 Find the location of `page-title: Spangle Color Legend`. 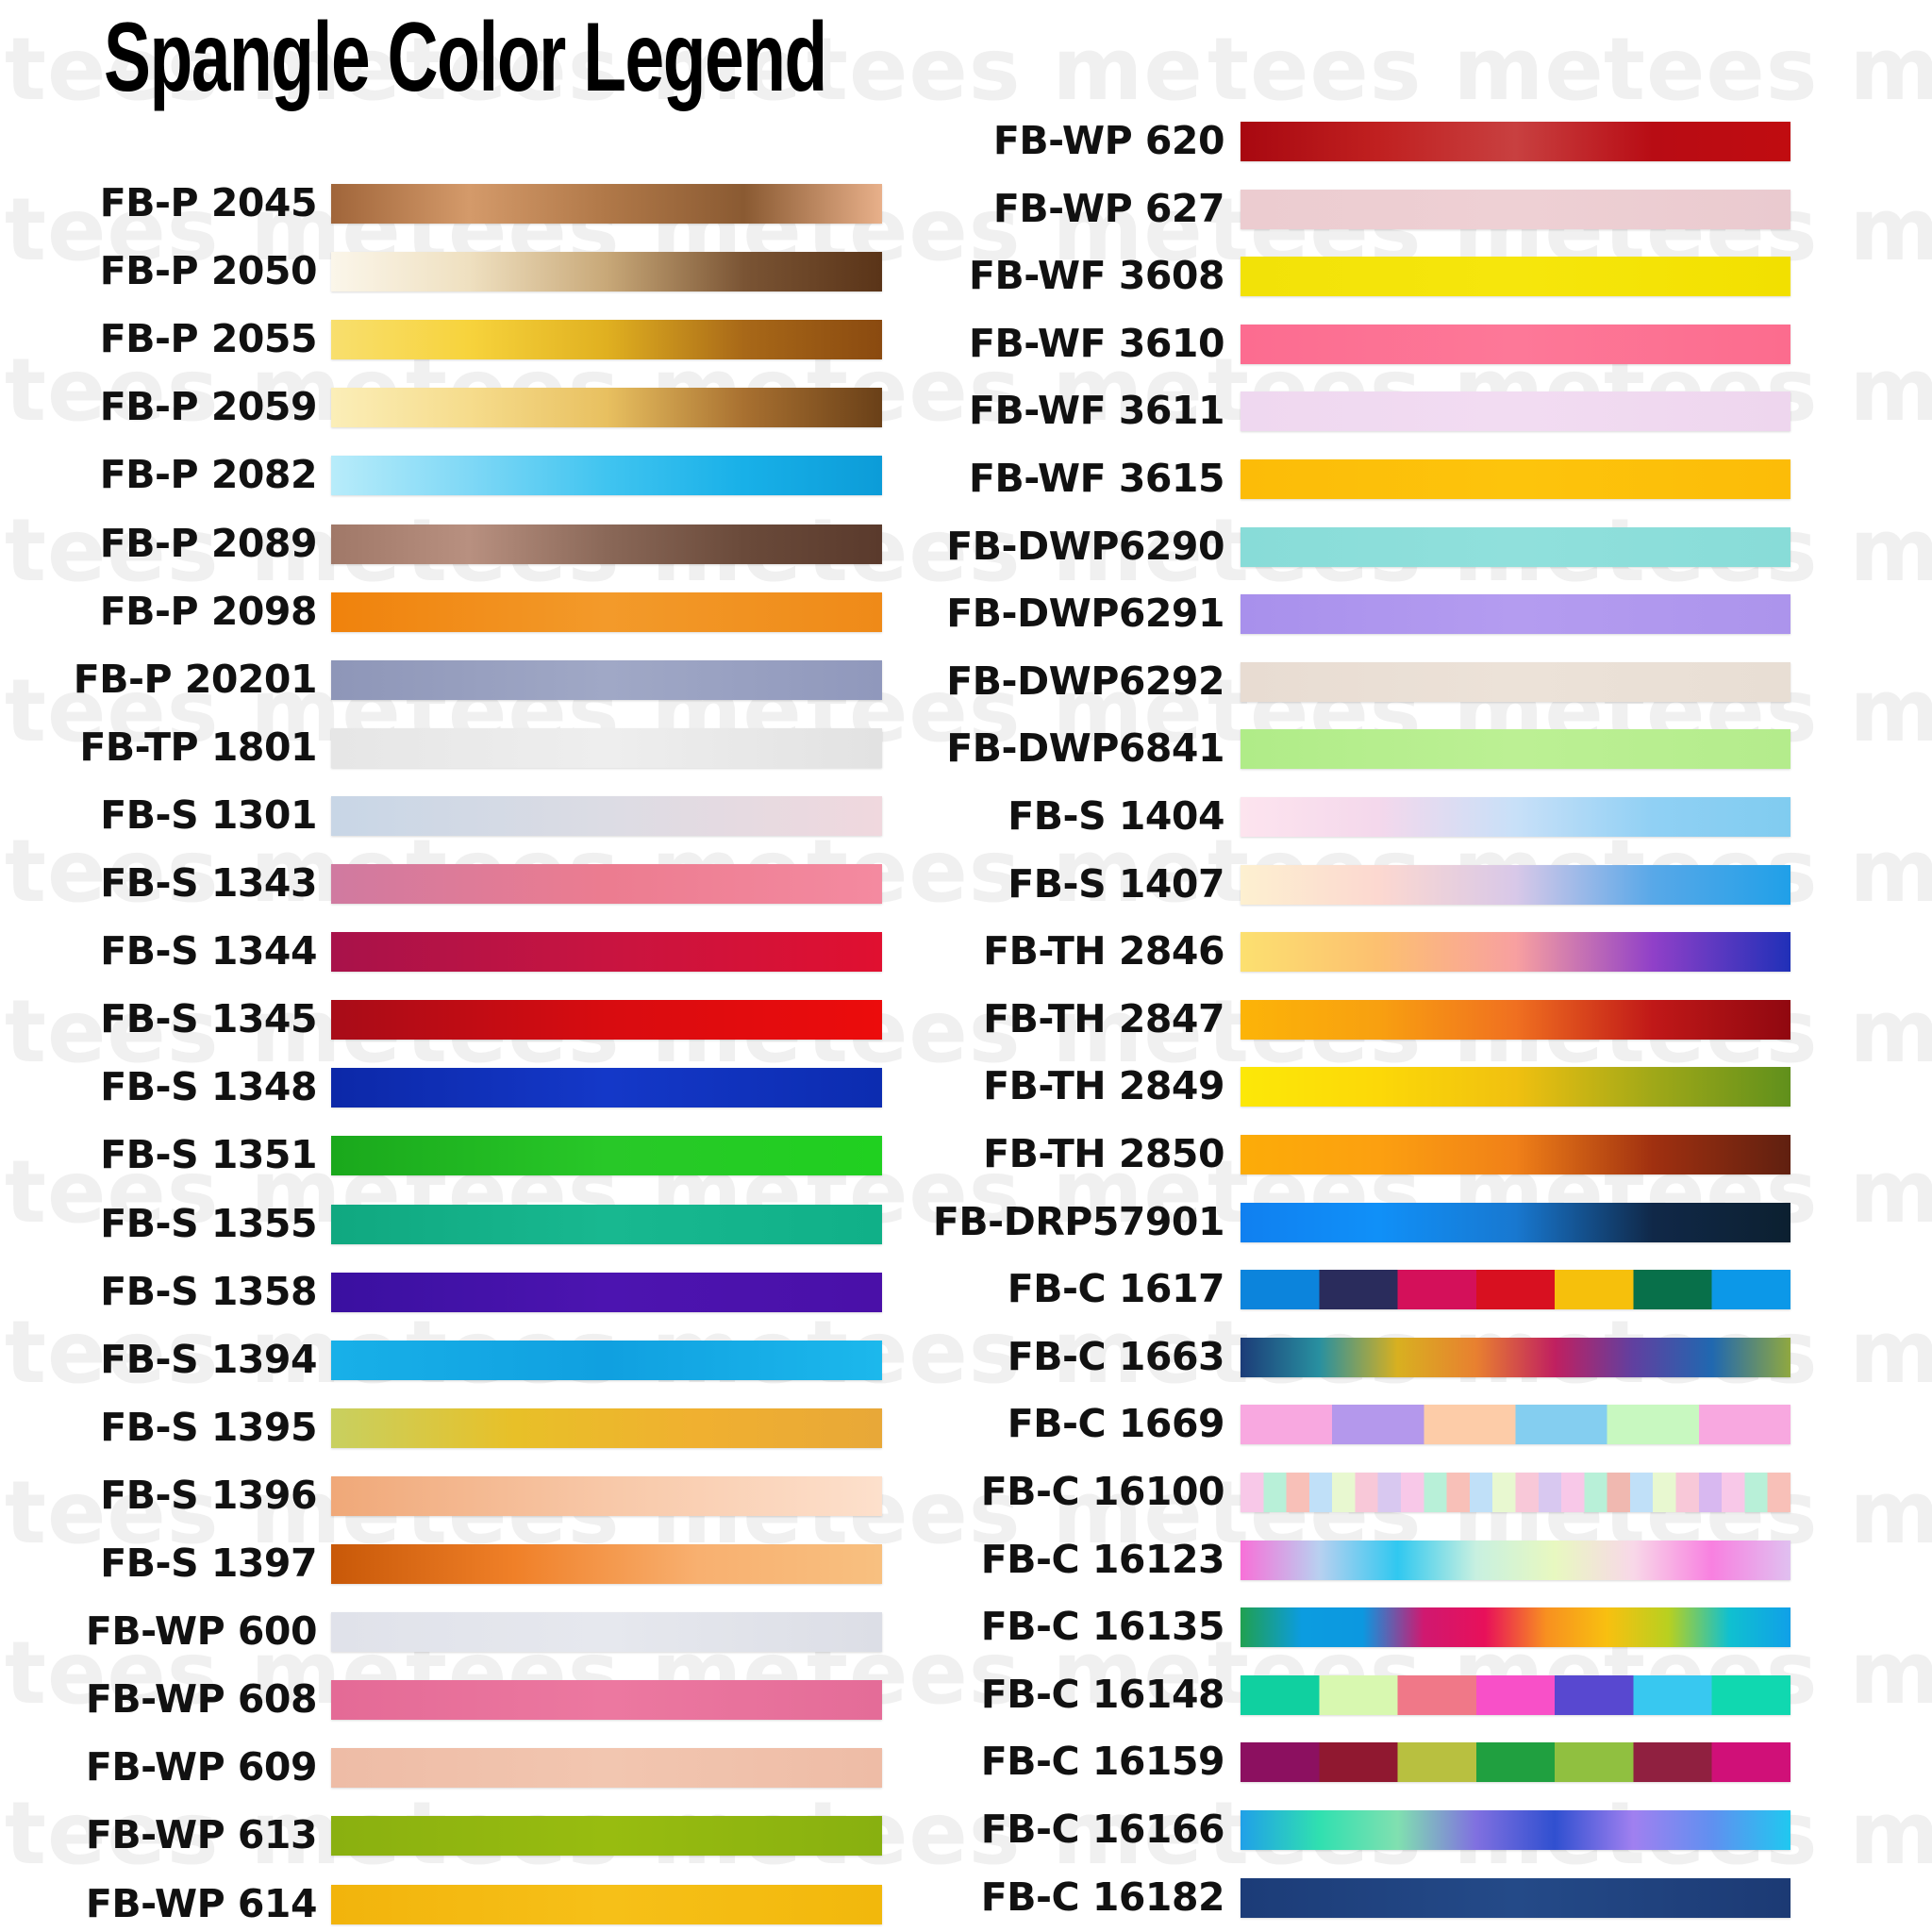

page-title: Spangle Color Legend is located at coordinates (466, 57).